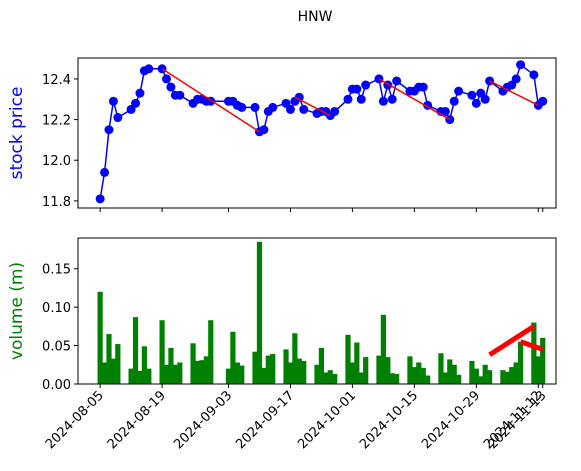  I want to click on y-tick-label: 12.2, so click(56, 121).